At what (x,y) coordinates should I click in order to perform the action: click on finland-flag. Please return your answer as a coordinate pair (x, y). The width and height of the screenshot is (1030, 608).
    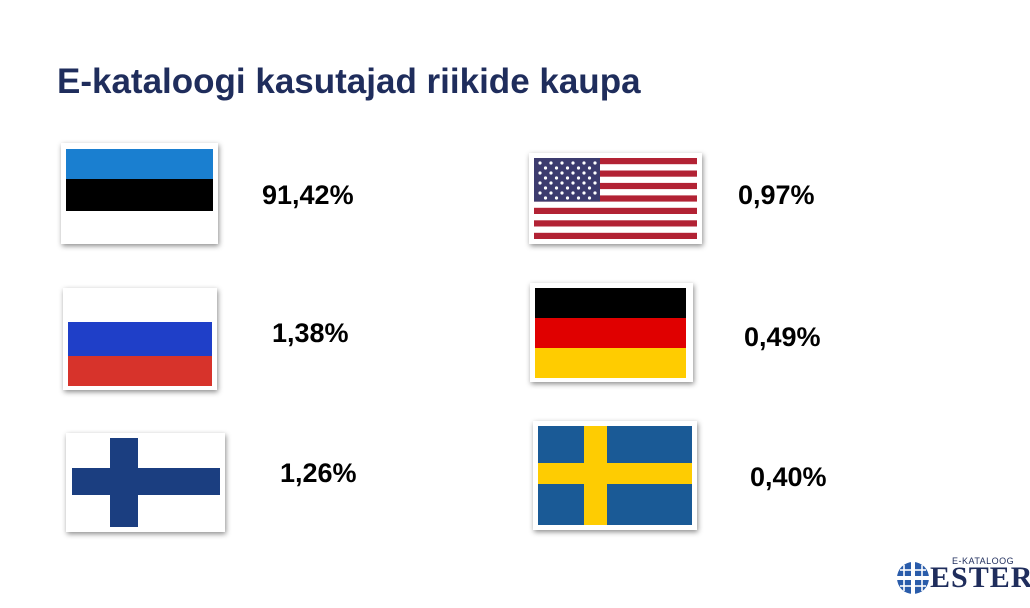
    Looking at the image, I should click on (145, 482).